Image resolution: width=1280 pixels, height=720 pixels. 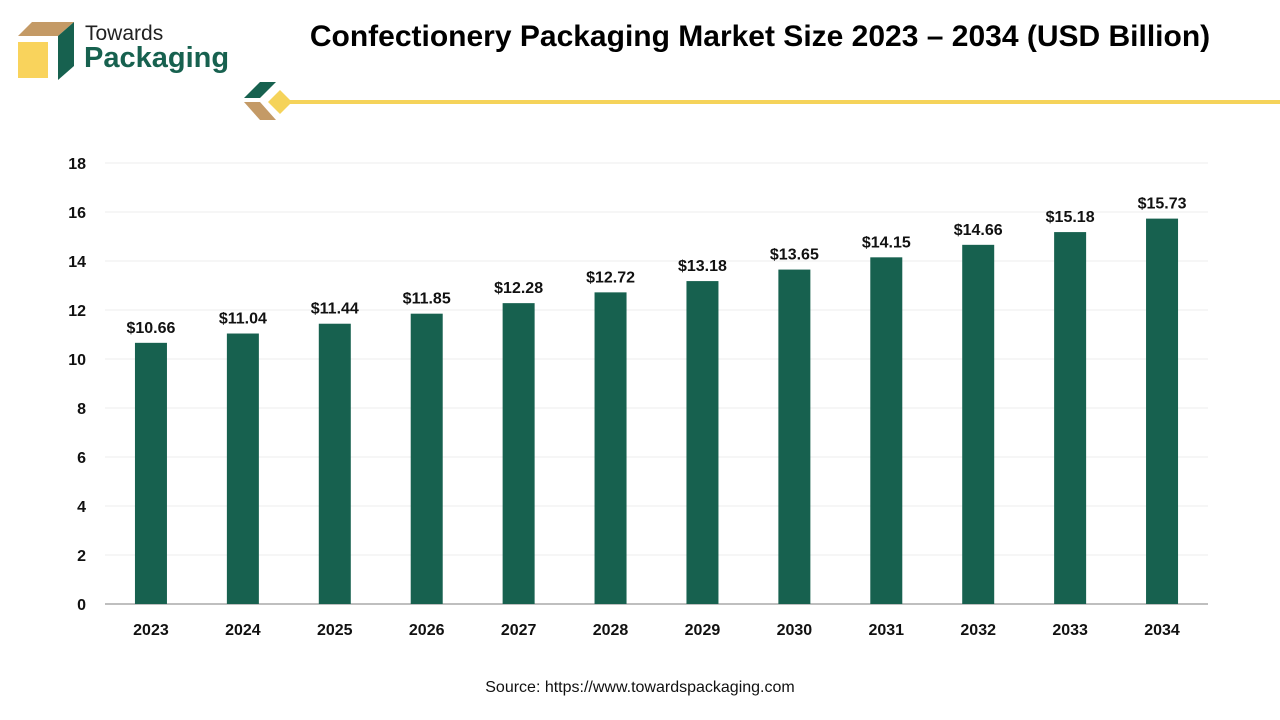 I want to click on data-label: $11.44, so click(x=335, y=309).